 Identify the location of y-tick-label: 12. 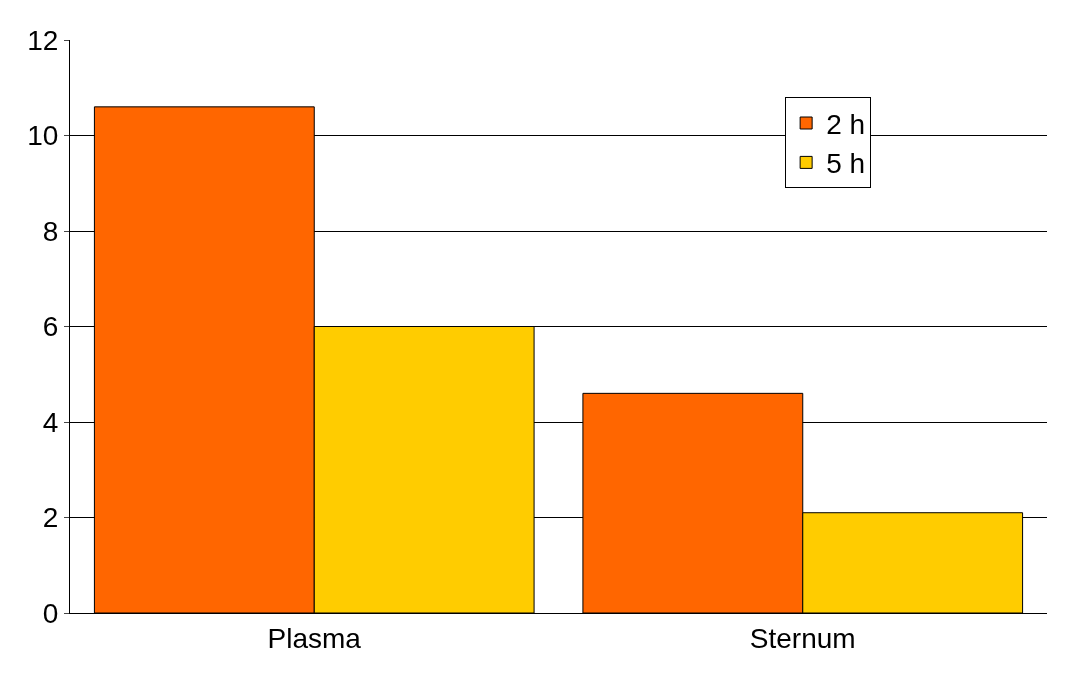
(43, 40).